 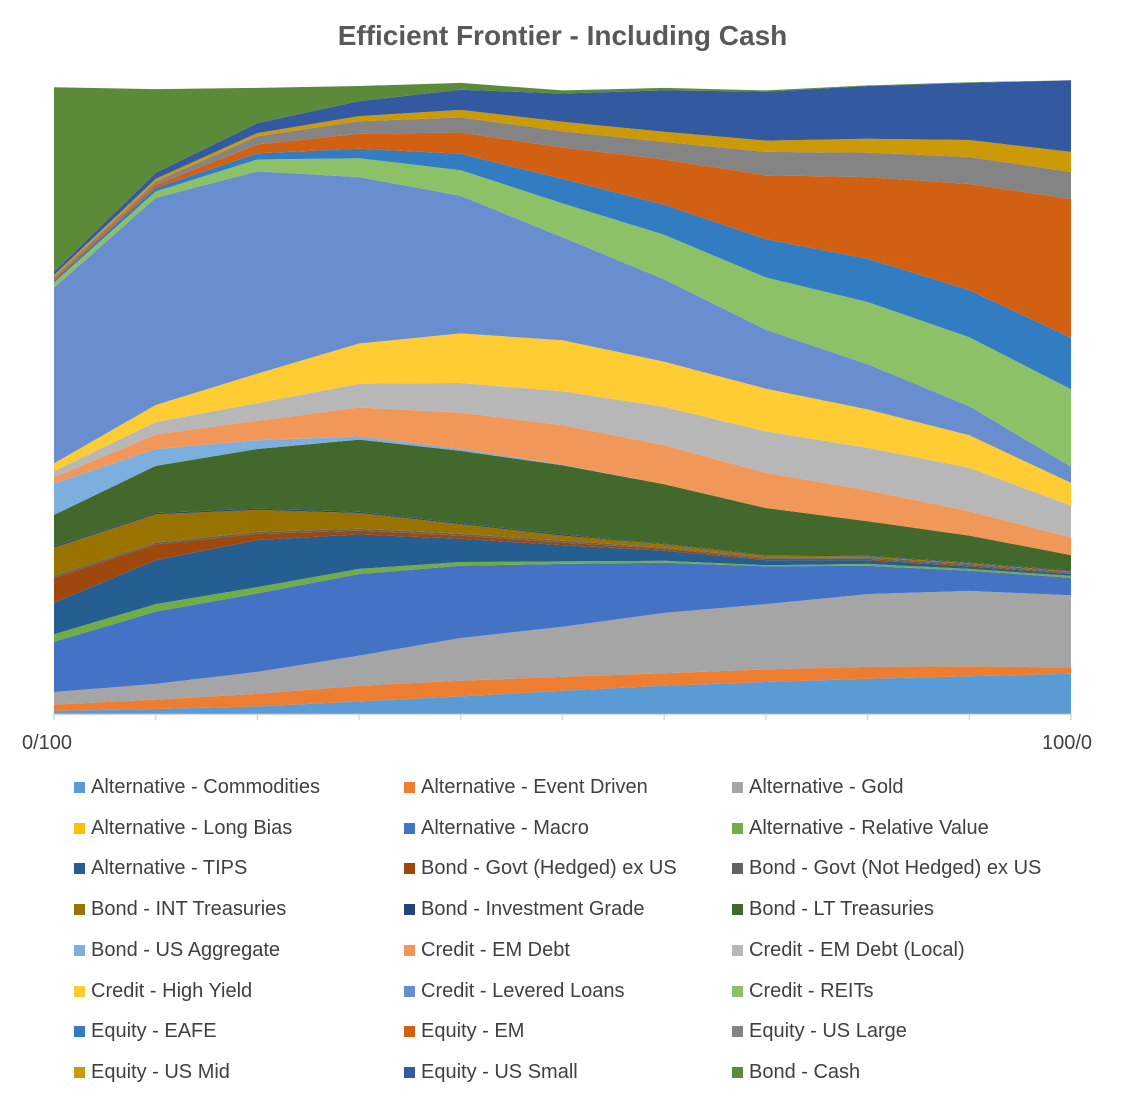 I want to click on legend-item: Equity - US Small, so click(x=491, y=1072).